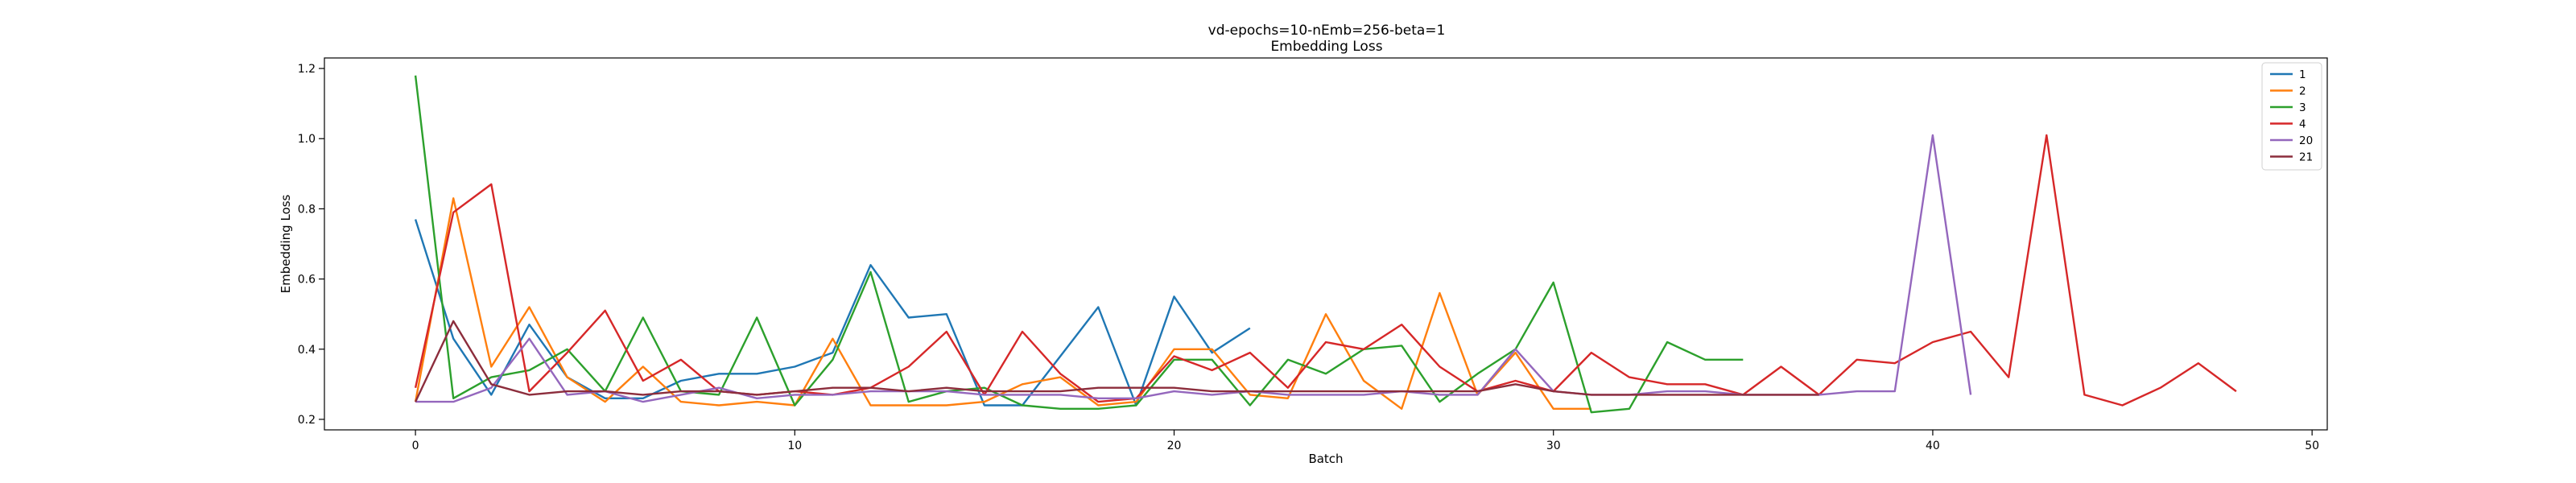 Image resolution: width=2576 pixels, height=483 pixels. What do you see at coordinates (2312, 446) in the screenshot?
I see `x-tick-label: 50` at bounding box center [2312, 446].